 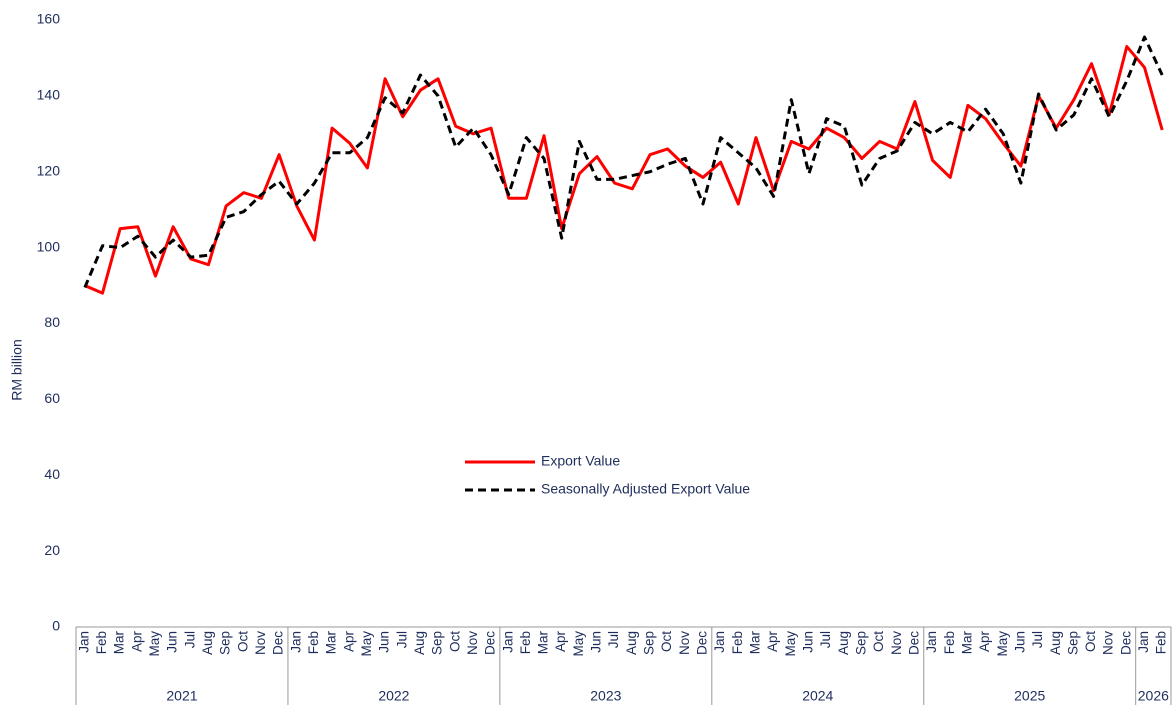 What do you see at coordinates (49, 95) in the screenshot?
I see `y-tick-label: 140` at bounding box center [49, 95].